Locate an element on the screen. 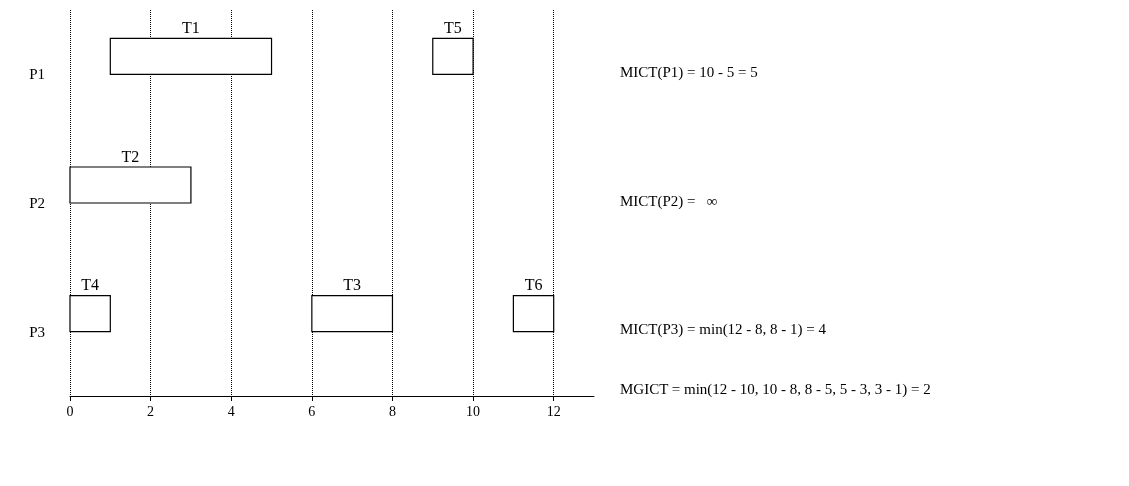 This screenshot has height=486, width=1129. y-tick-label: P1 is located at coordinates (37, 74).